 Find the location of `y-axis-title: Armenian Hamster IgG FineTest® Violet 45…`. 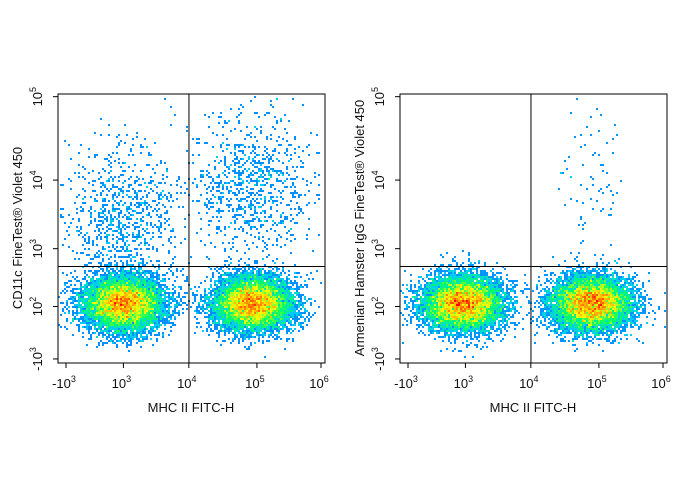

y-axis-title: Armenian Hamster IgG FineTest® Violet 45… is located at coordinates (359, 228).